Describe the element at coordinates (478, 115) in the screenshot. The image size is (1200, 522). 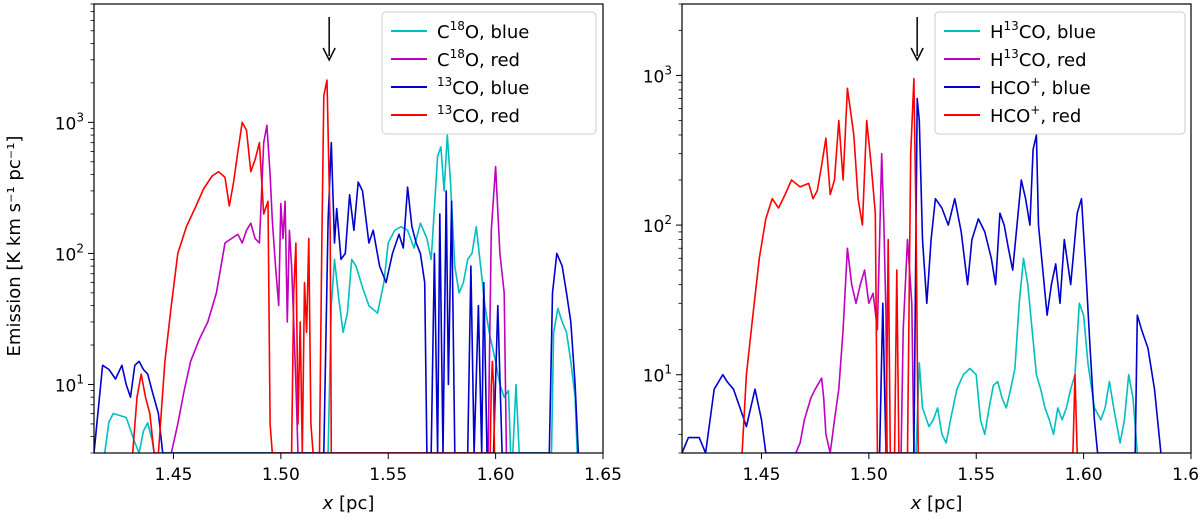
I see `legend-label: 13CO, red` at that location.